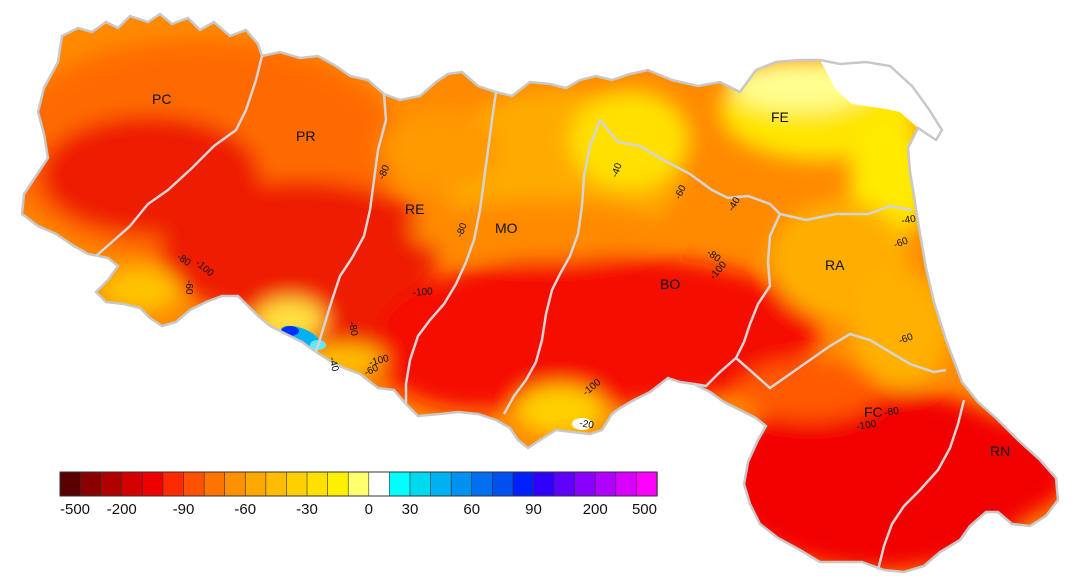 The width and height of the screenshot is (1077, 580). What do you see at coordinates (881, 100) in the screenshot?
I see `no-data-area` at bounding box center [881, 100].